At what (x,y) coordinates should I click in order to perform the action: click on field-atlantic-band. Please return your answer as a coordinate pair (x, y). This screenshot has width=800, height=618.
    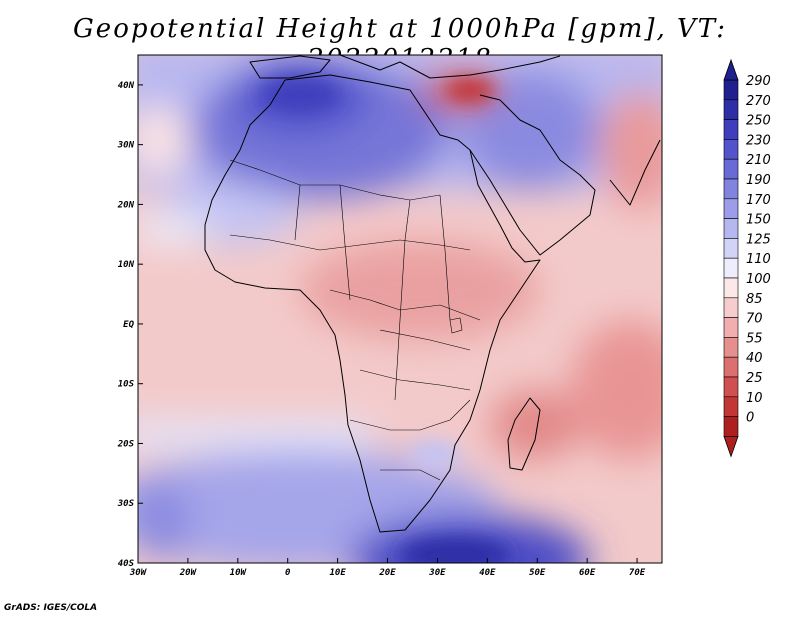
    Looking at the image, I should click on (174, 230).